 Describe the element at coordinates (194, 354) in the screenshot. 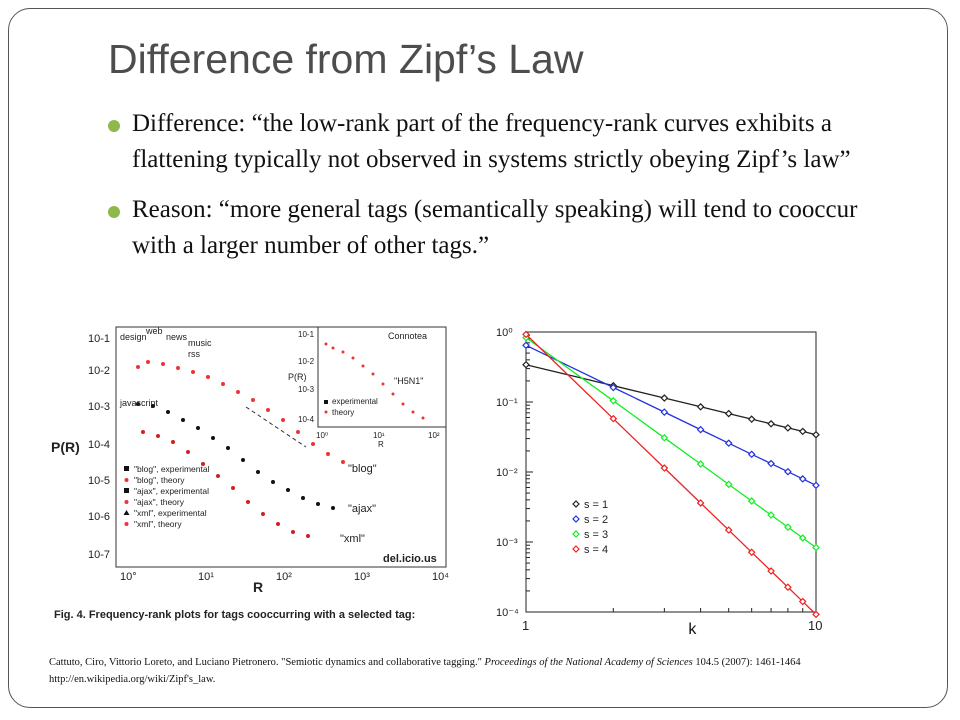

I see `left-callout: rss` at that location.